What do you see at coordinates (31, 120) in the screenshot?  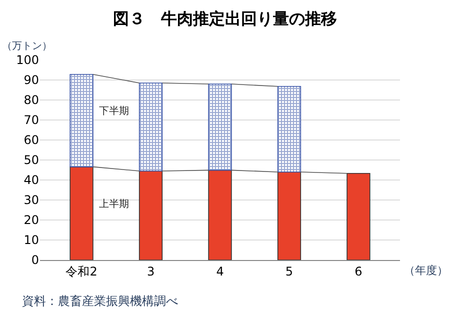 I see `y-tick-label: 70` at bounding box center [31, 120].